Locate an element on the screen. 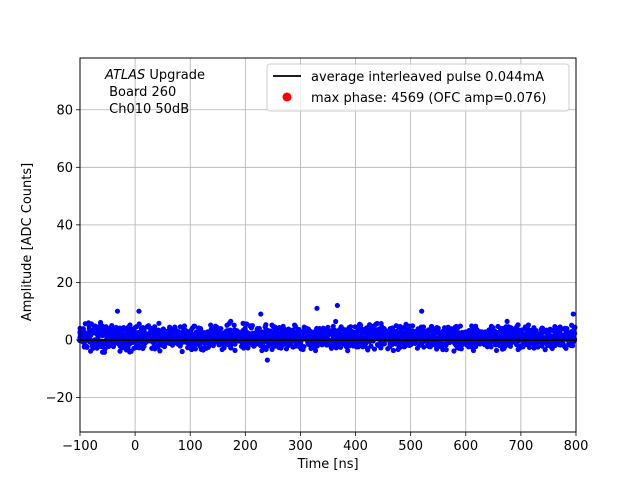 This screenshot has width=640, height=480. y-tick-label: 80 is located at coordinates (64, 110).